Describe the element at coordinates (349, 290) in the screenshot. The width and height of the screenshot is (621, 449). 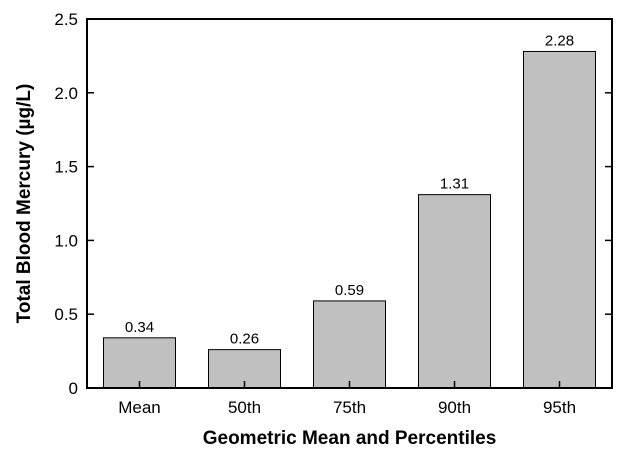
I see `data-label: 0.59` at that location.